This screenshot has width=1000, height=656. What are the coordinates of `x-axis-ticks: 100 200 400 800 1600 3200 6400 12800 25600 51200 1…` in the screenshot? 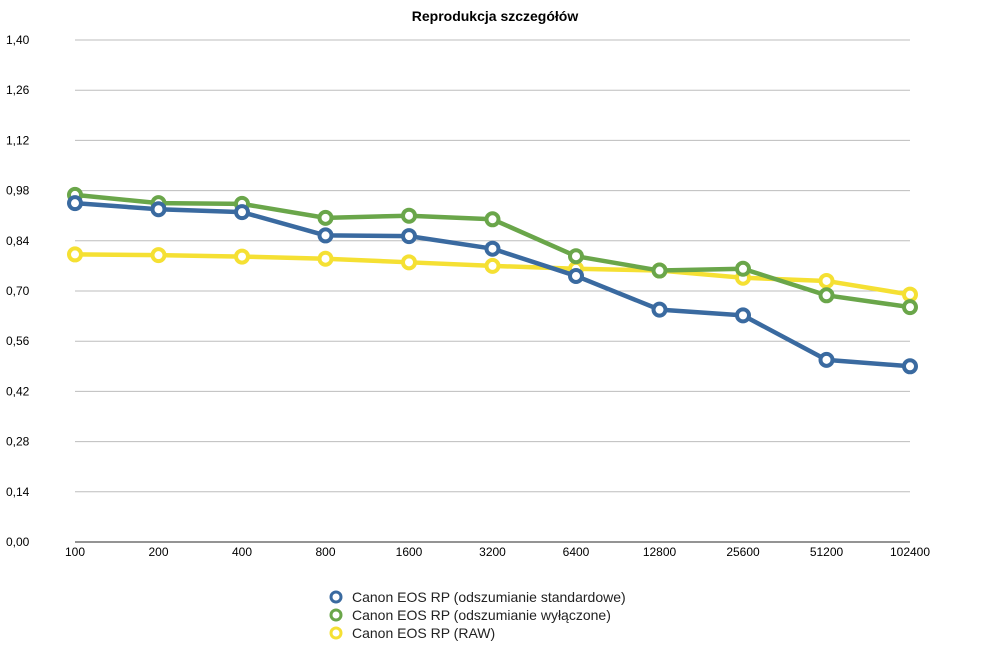 It's located at (497, 552).